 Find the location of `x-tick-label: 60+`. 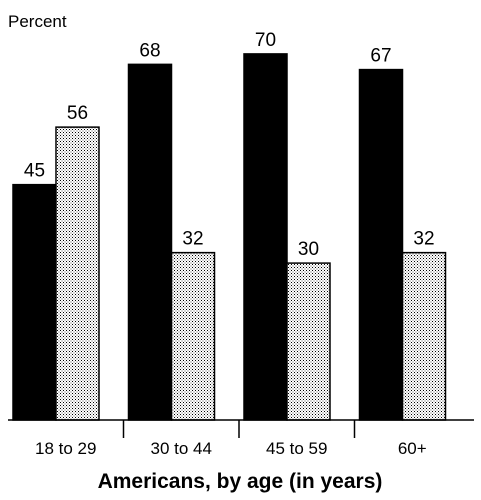

x-tick-label: 60+ is located at coordinates (412, 448).